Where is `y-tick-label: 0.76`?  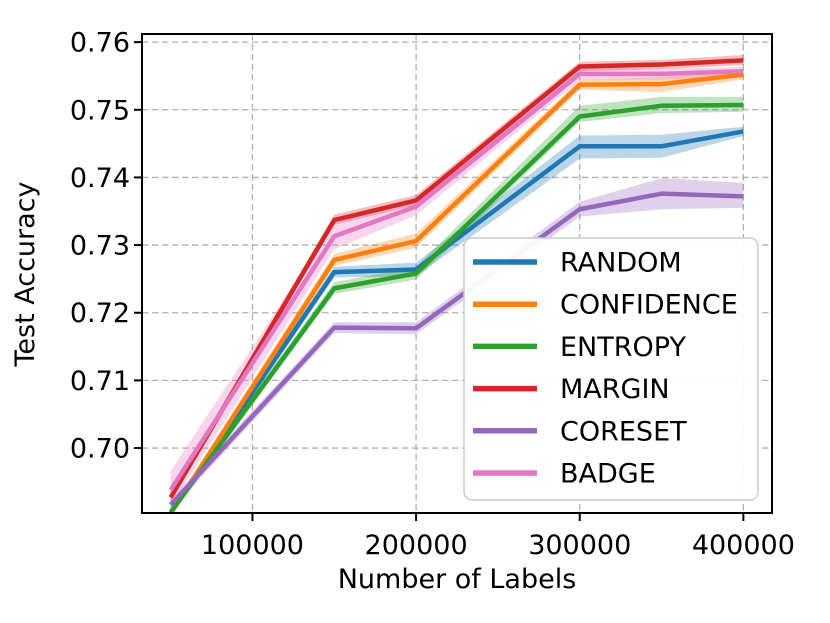
y-tick-label: 0.76 is located at coordinates (100, 43).